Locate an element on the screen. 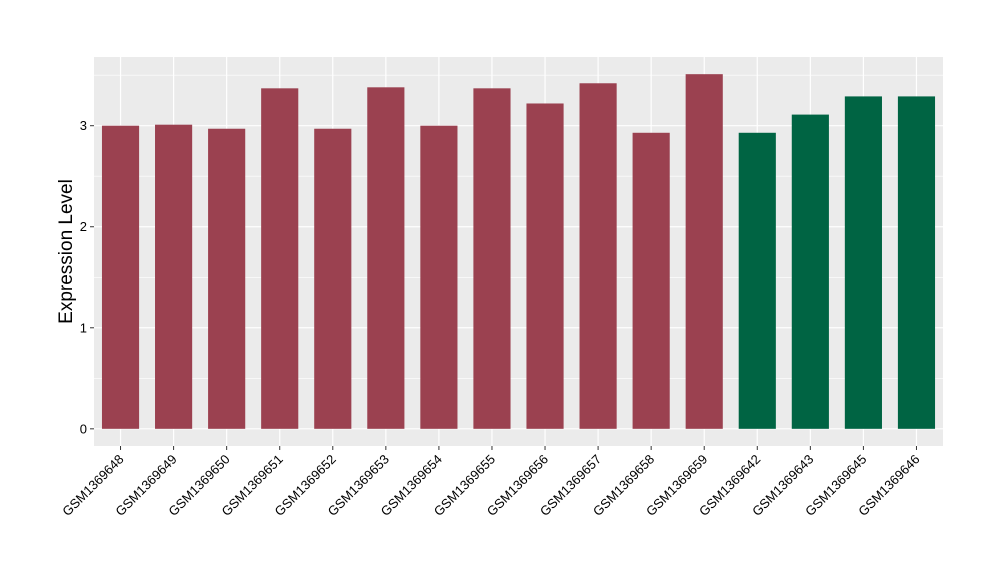 Image resolution: width=1000 pixels, height=580 pixels. y-tick-label: 1 is located at coordinates (83, 327).